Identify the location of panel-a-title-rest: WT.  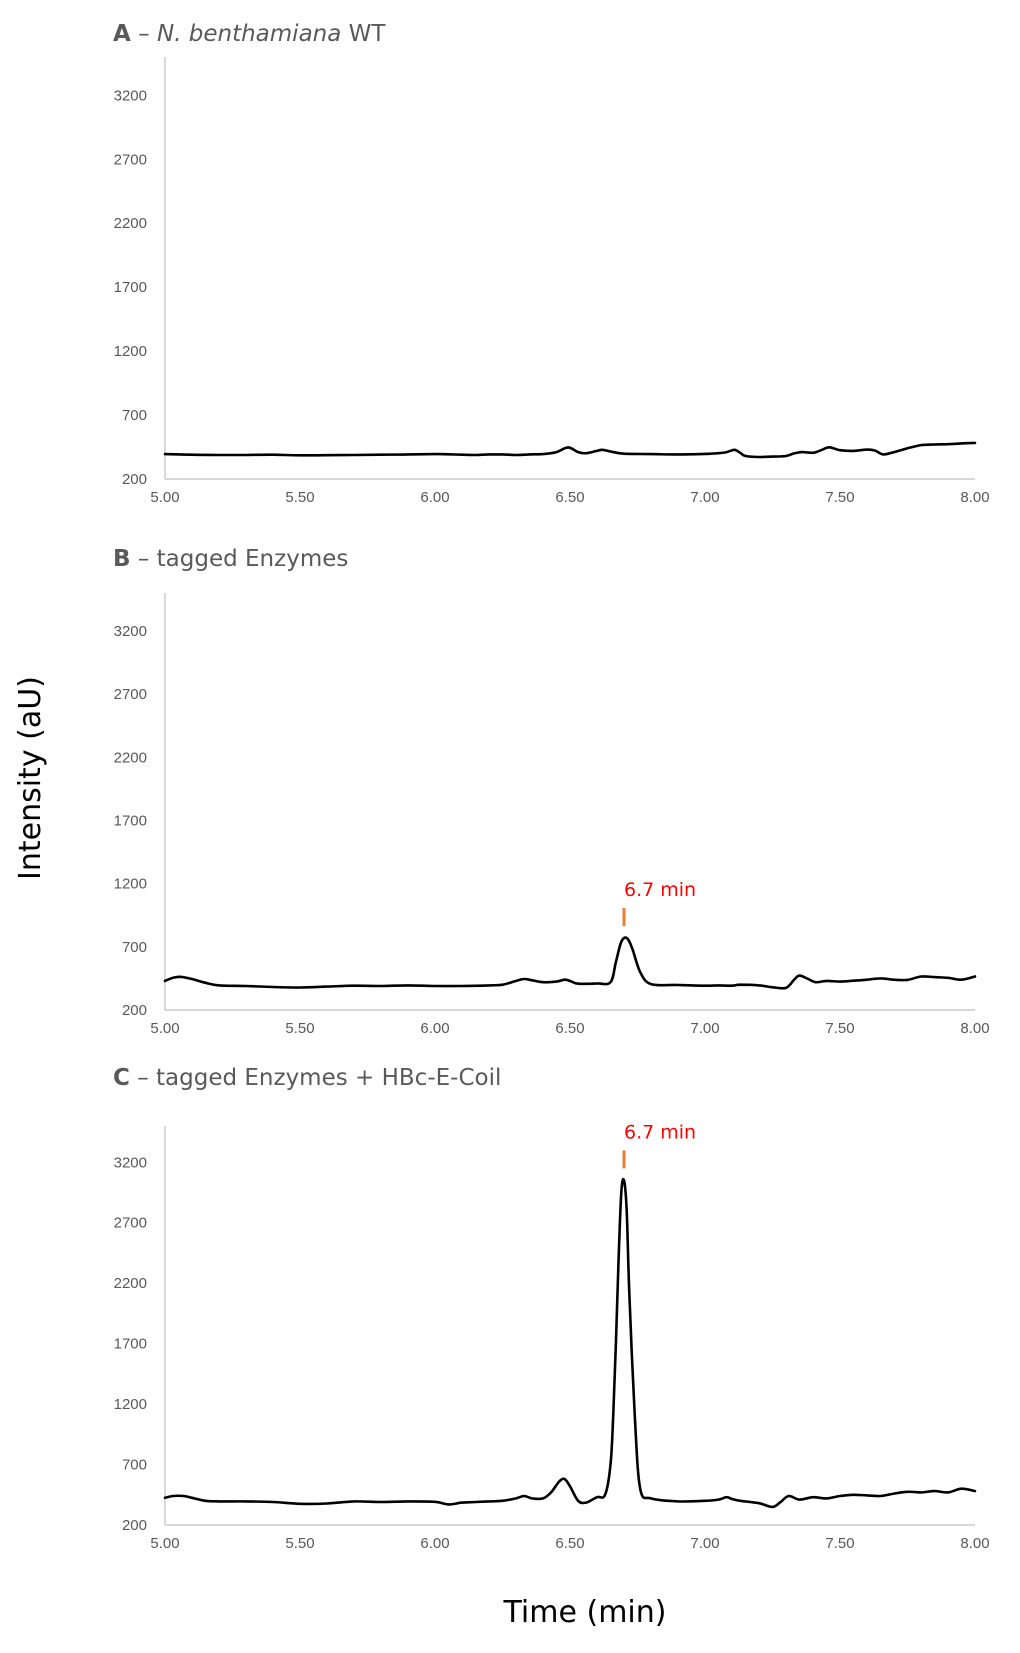
(363, 34).